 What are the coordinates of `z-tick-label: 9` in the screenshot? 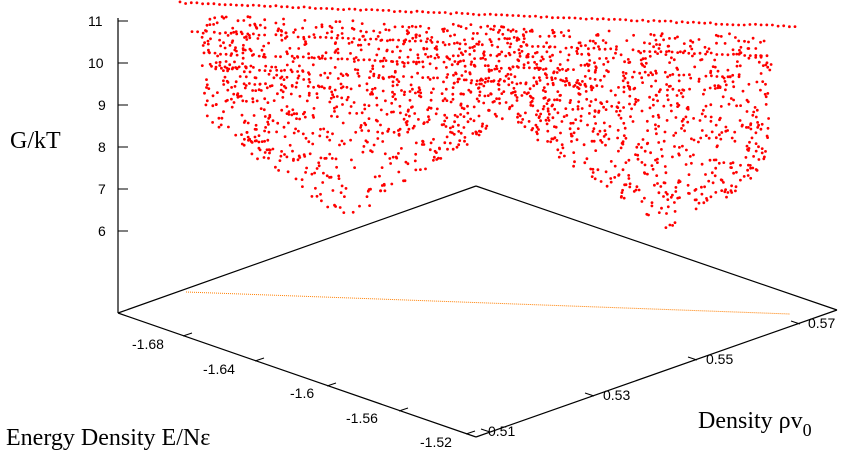 It's located at (102, 105).